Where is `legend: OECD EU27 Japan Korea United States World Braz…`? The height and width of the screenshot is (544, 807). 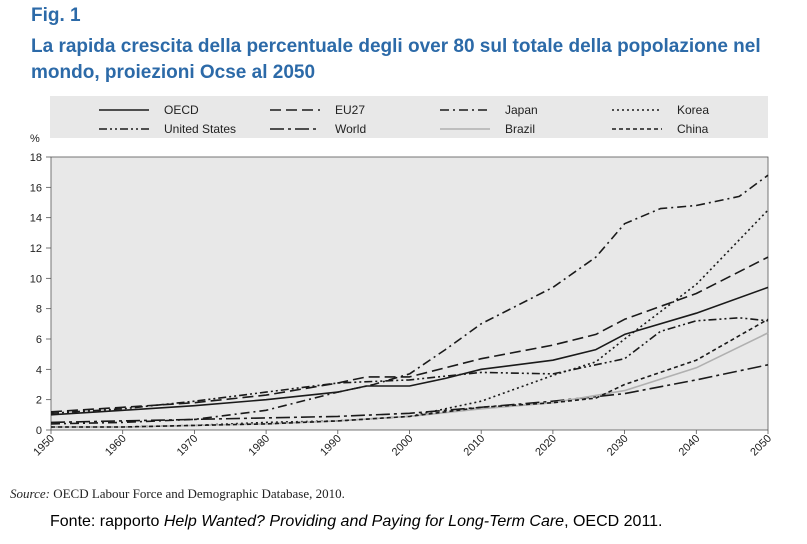
legend: OECD EU27 Japan Korea United States World Braz… is located at coordinates (404, 119).